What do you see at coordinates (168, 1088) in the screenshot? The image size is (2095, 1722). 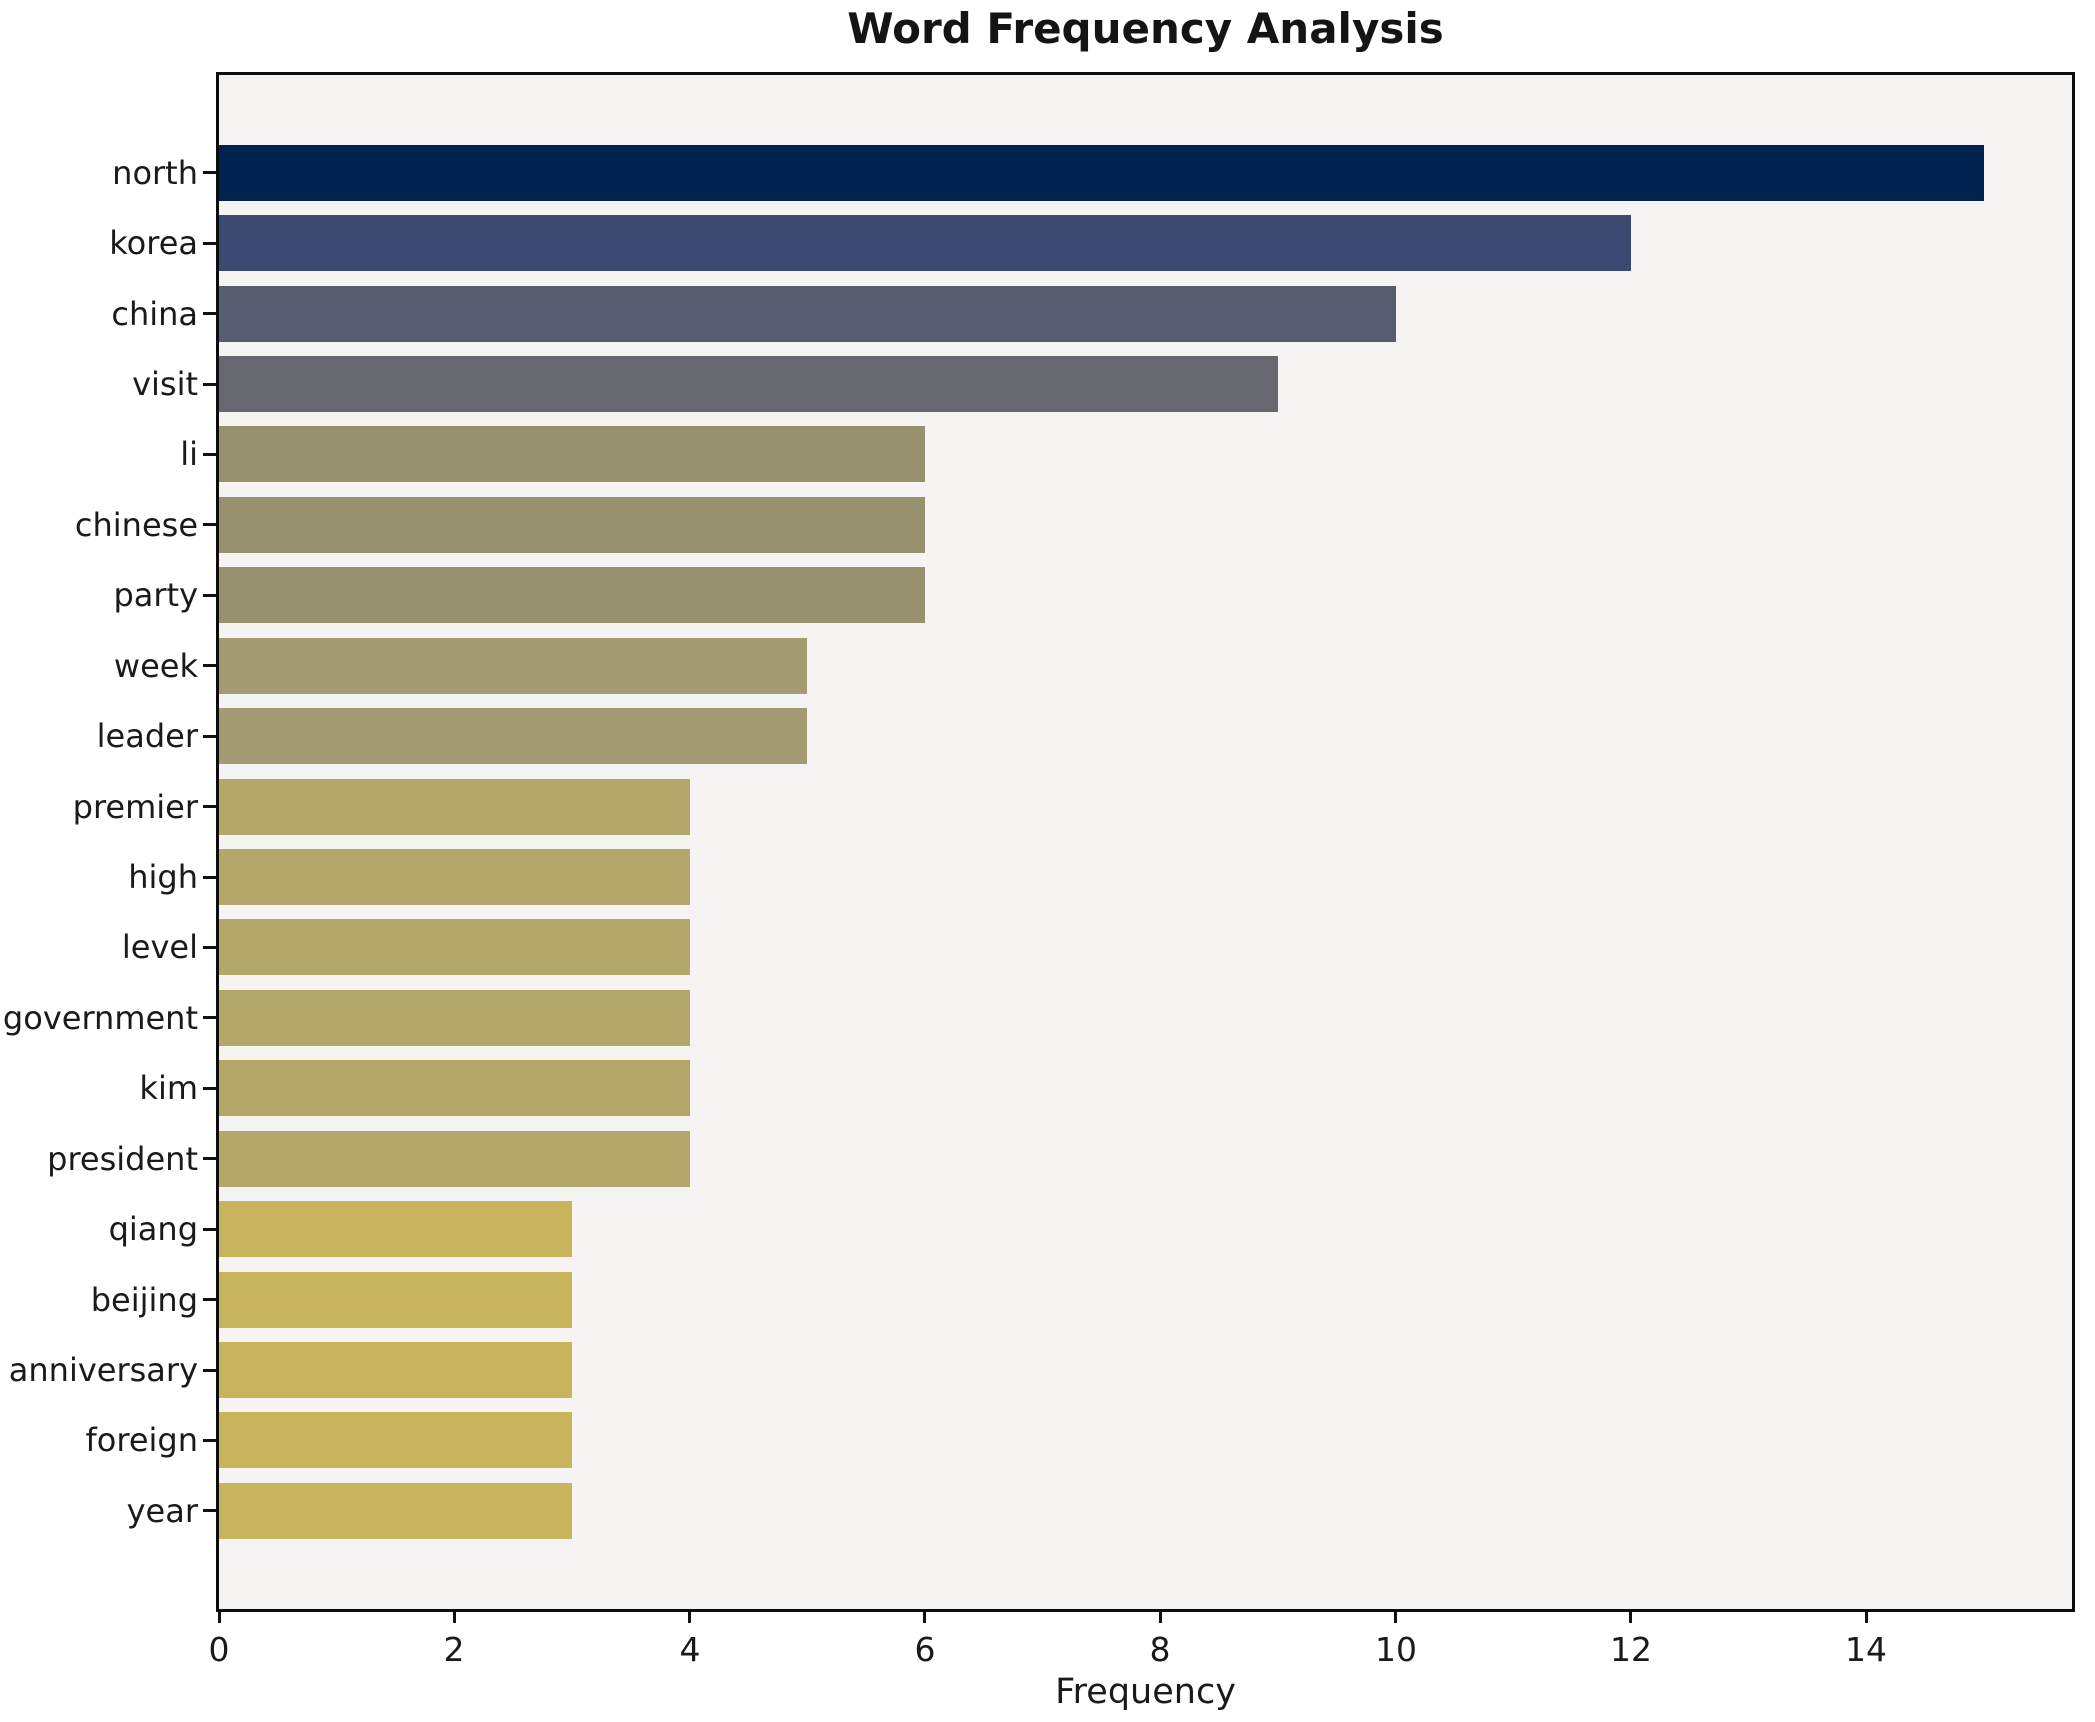 I see `y-tick-label: kim` at bounding box center [168, 1088].